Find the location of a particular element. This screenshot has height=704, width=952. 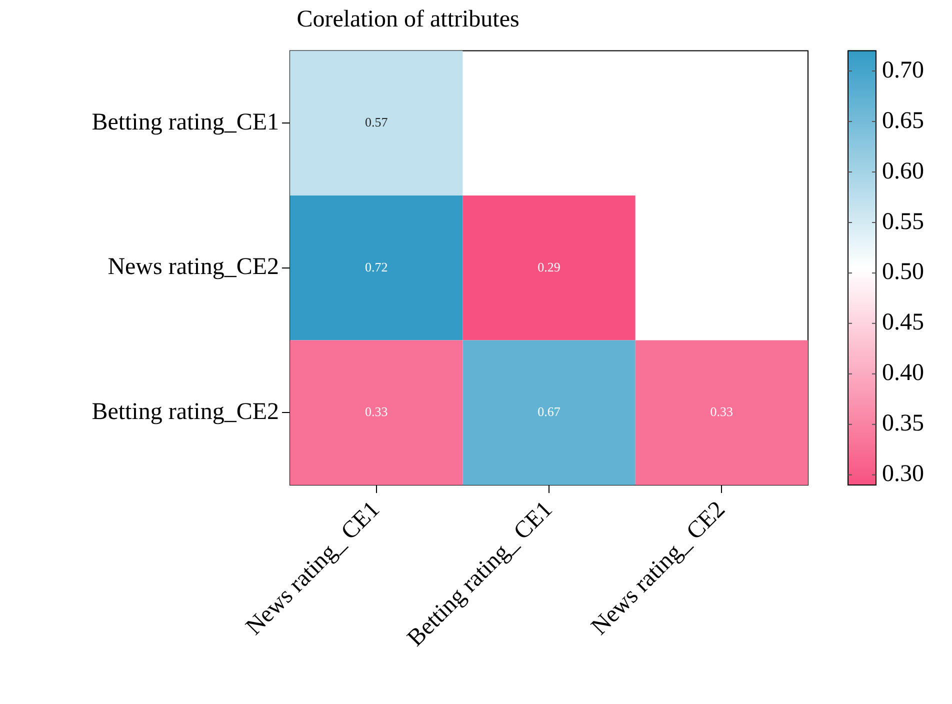

data-label: 0.67 is located at coordinates (549, 412).